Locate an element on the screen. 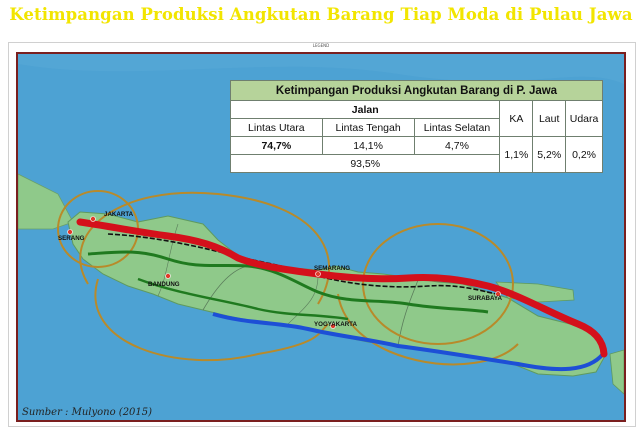 The height and width of the screenshot is (427, 642). city-label-semarang: SEMARANG is located at coordinates (332, 268).